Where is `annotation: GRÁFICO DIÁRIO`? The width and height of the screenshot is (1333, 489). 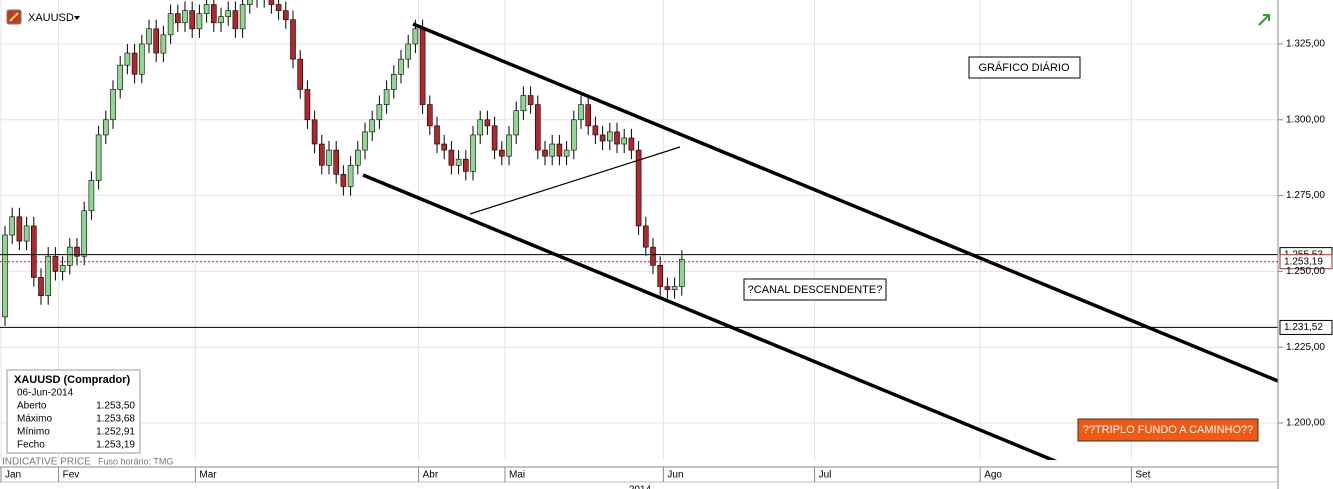 annotation: GRÁFICO DIÁRIO is located at coordinates (1024, 67).